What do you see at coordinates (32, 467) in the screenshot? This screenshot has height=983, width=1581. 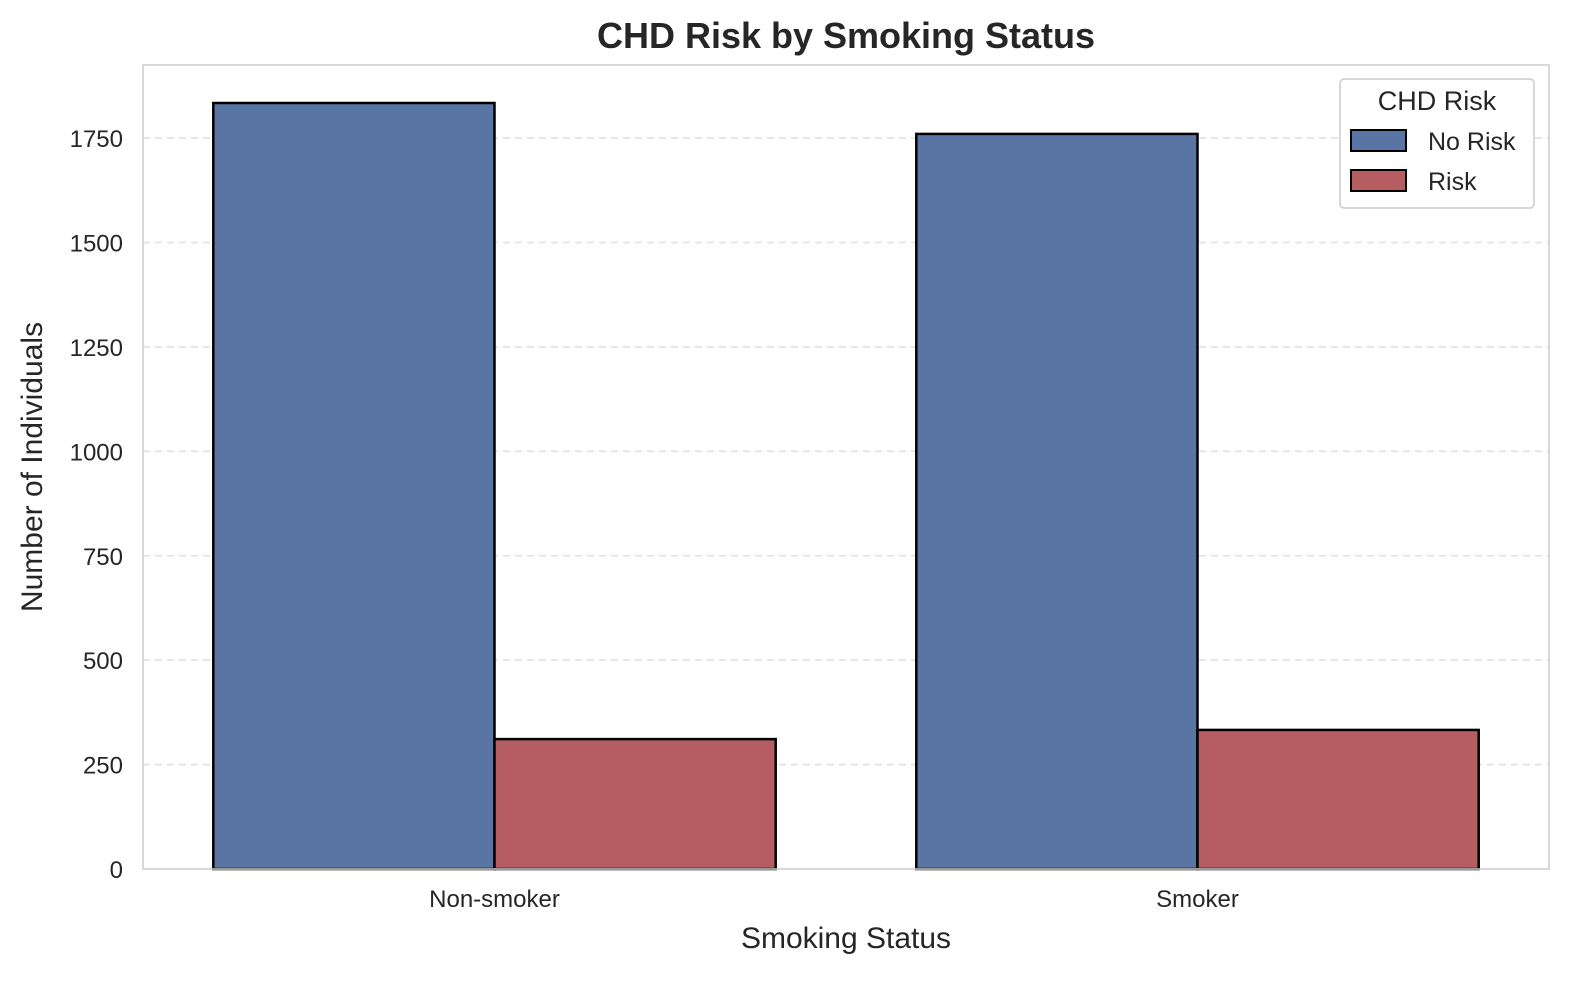 I see `y-axis-label: Number of Individuals` at bounding box center [32, 467].